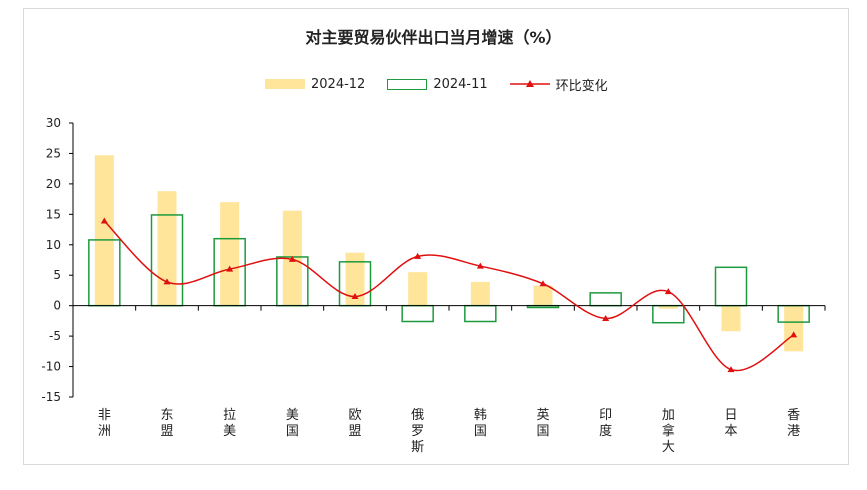 Image resolution: width=867 pixels, height=490 pixels. Describe the element at coordinates (292, 423) in the screenshot. I see `x-tick-label: 美国` at that location.